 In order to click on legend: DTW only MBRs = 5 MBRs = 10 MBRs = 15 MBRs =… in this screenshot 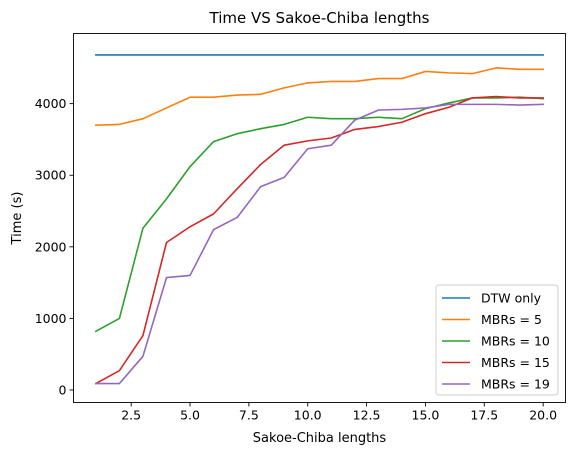, I will do `click(497, 340)`.